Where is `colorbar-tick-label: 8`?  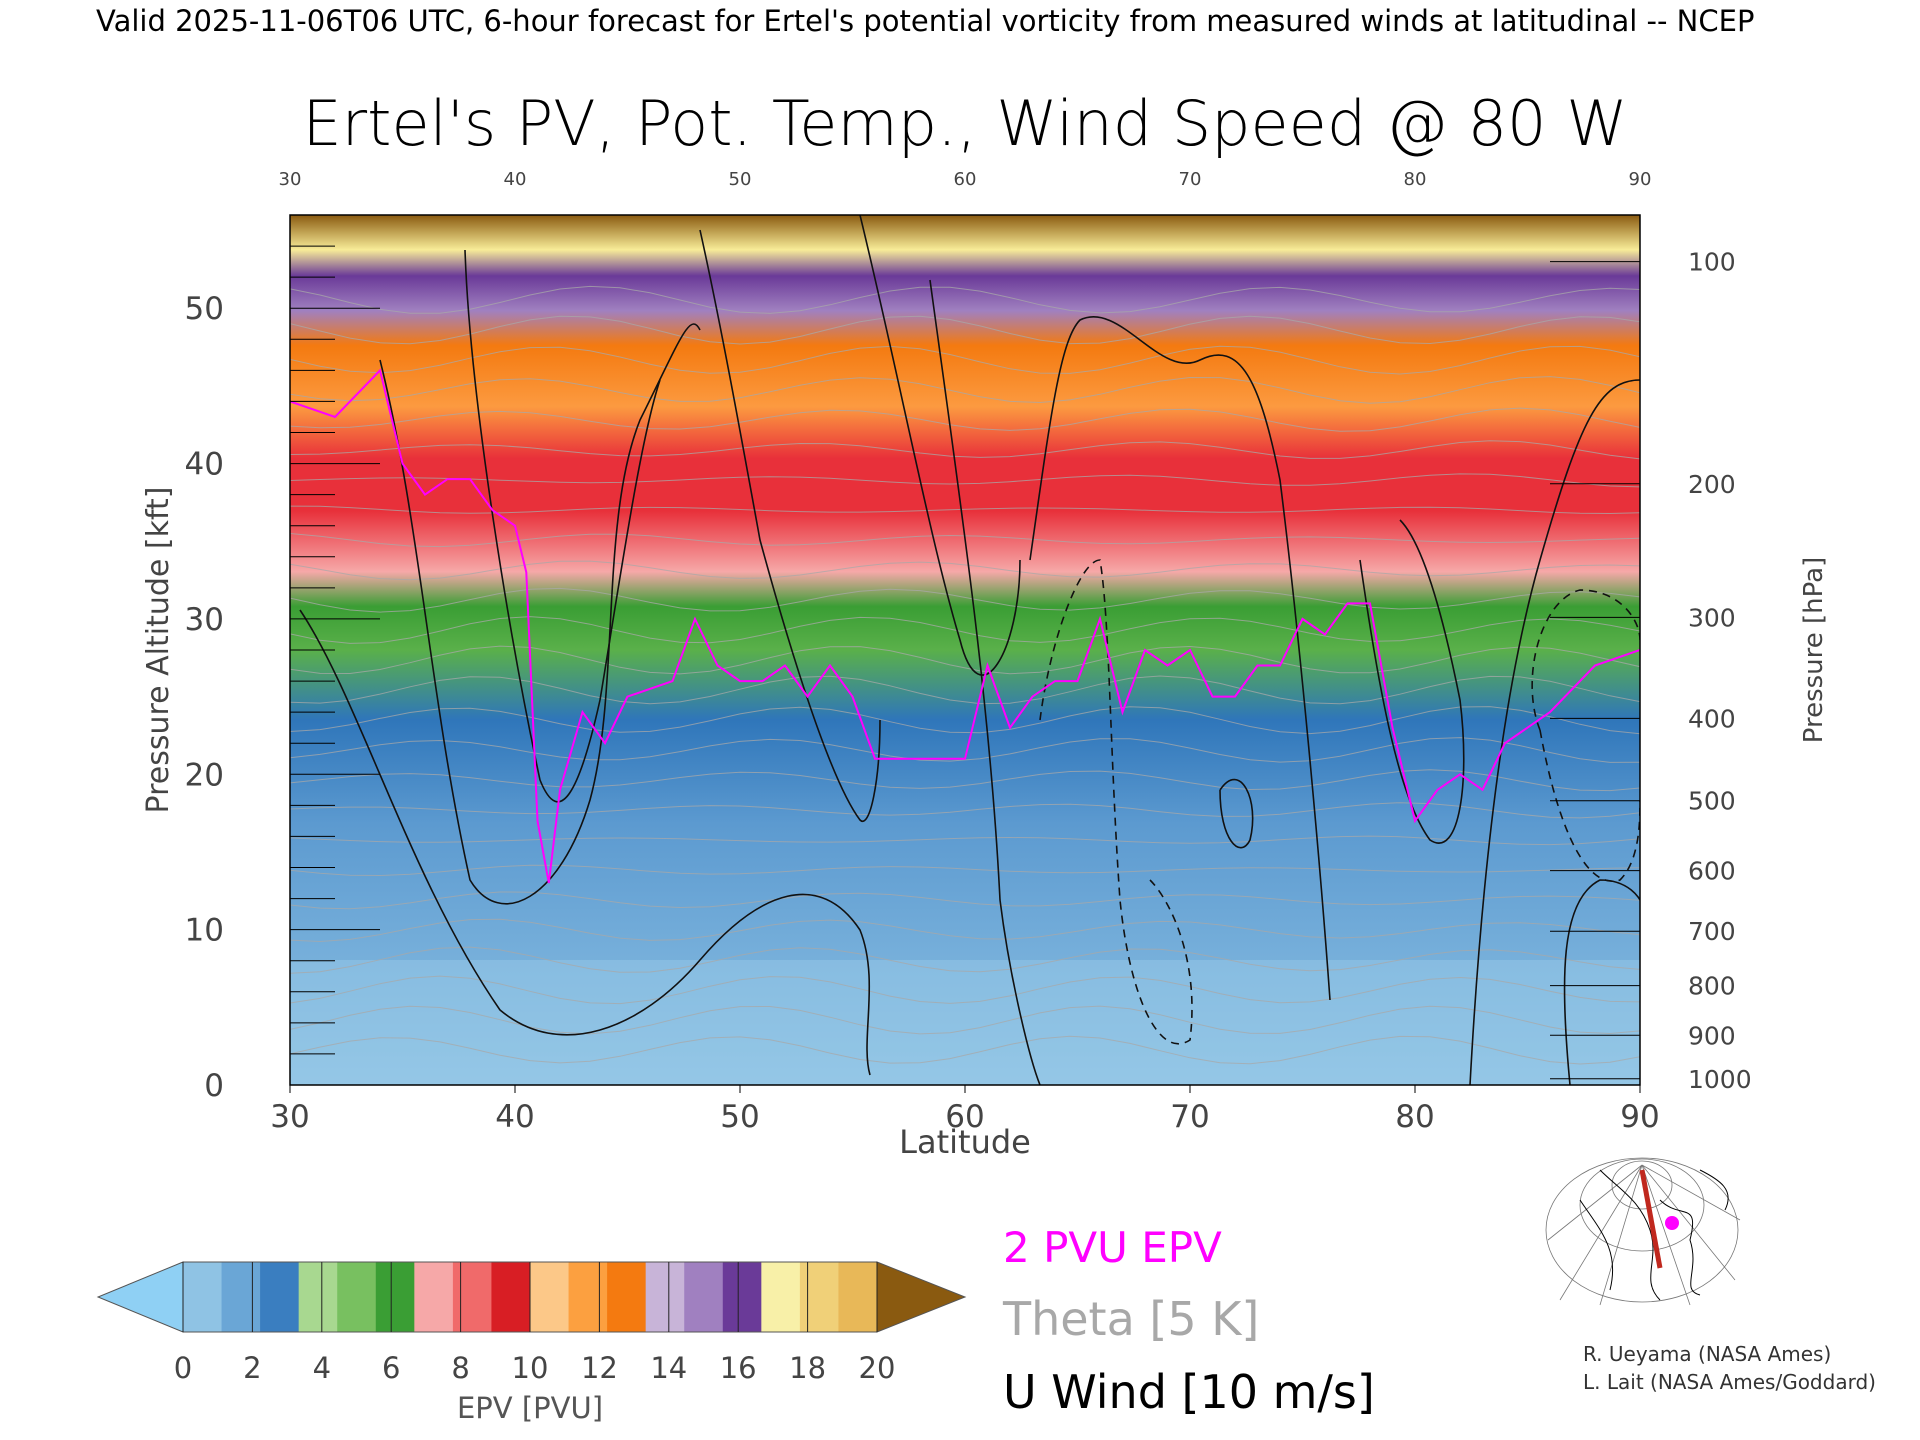
colorbar-tick-label: 8 is located at coordinates (460, 1368).